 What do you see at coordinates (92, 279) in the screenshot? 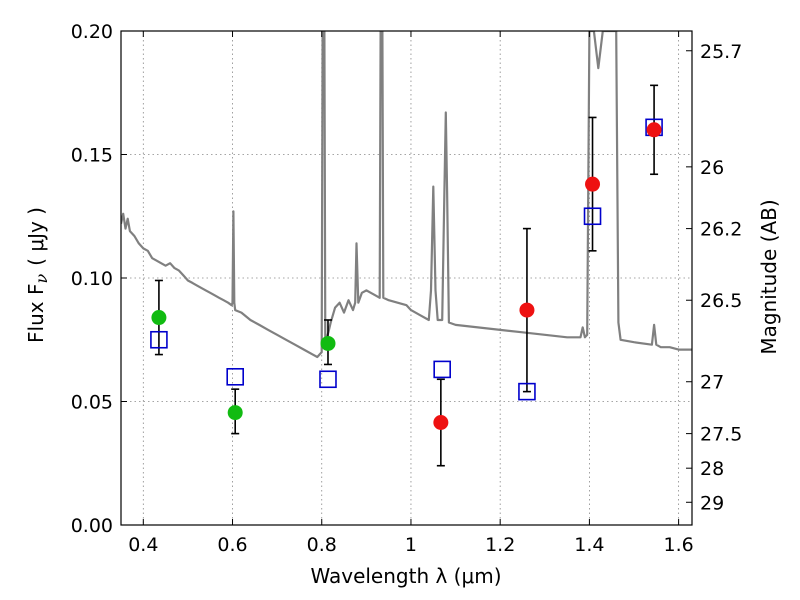
I see `y-tick-label: 0.10` at bounding box center [92, 279].